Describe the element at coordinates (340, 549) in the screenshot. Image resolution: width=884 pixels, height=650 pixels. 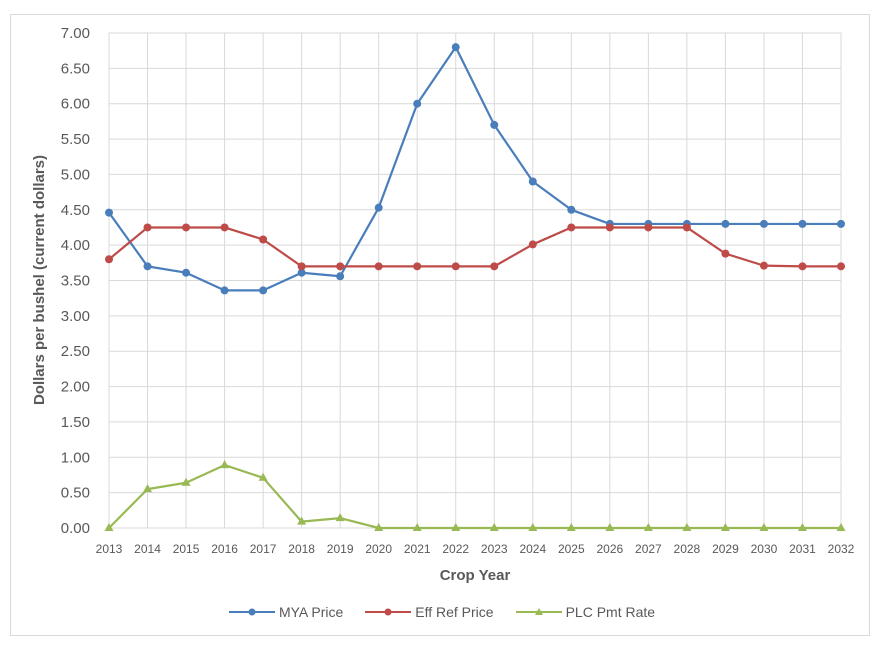
I see `x-tick-label: 2019` at that location.